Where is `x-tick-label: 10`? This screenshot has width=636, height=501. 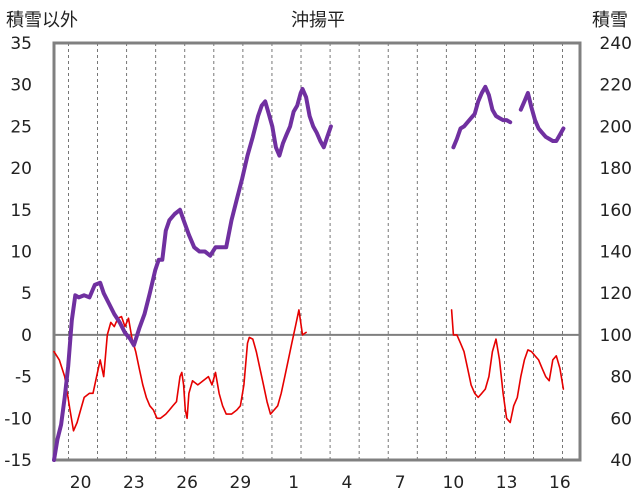
x-tick-label: 10 is located at coordinates (454, 483).